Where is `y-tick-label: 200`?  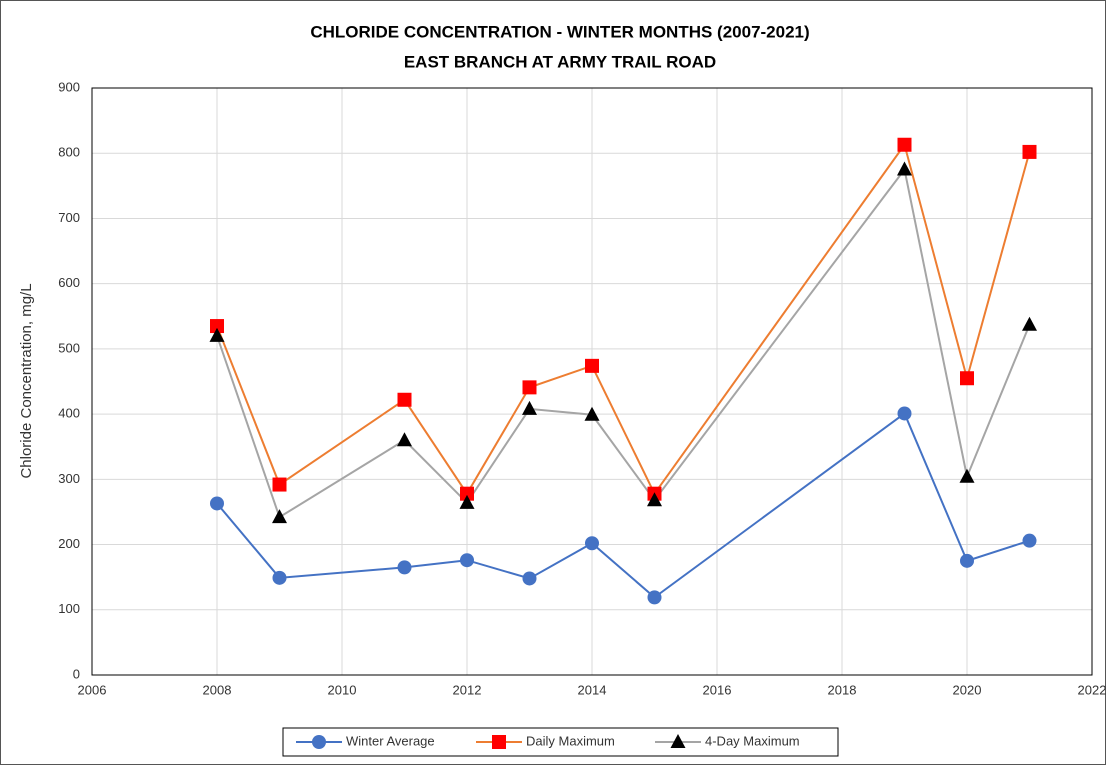 y-tick-label: 200 is located at coordinates (69, 543).